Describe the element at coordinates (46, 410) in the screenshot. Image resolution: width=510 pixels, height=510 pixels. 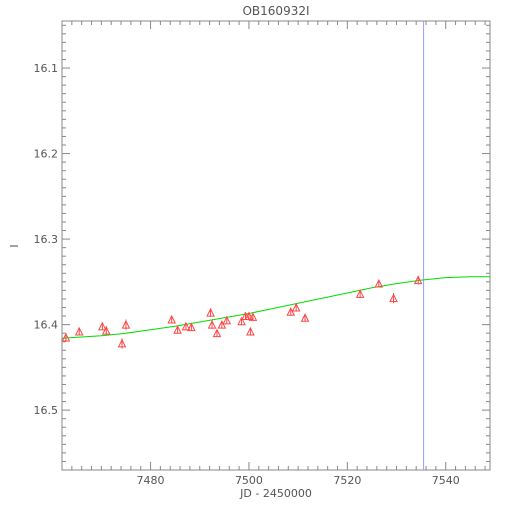
I see `y-tick-label: 16.5` at that location.